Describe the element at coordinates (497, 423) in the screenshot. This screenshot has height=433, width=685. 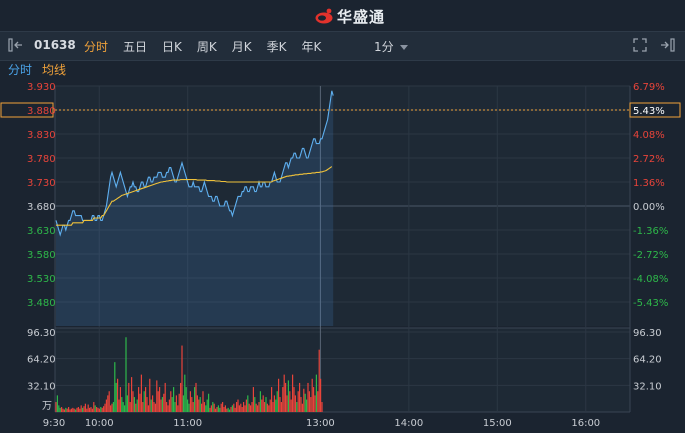
I see `time-tick-label: 15:00` at that location.